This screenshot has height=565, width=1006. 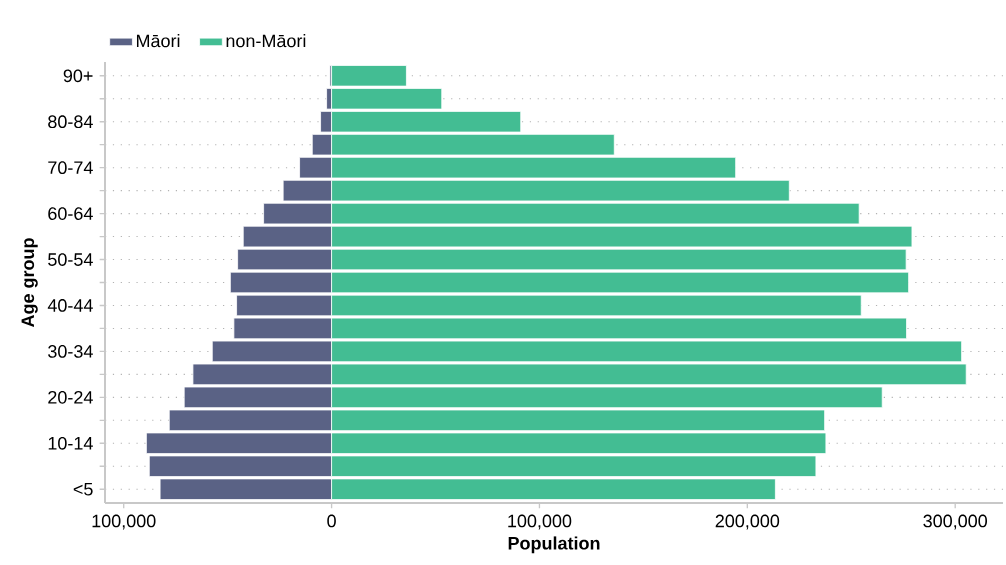 I want to click on y-tick-label: 30-34, so click(x=70, y=351).